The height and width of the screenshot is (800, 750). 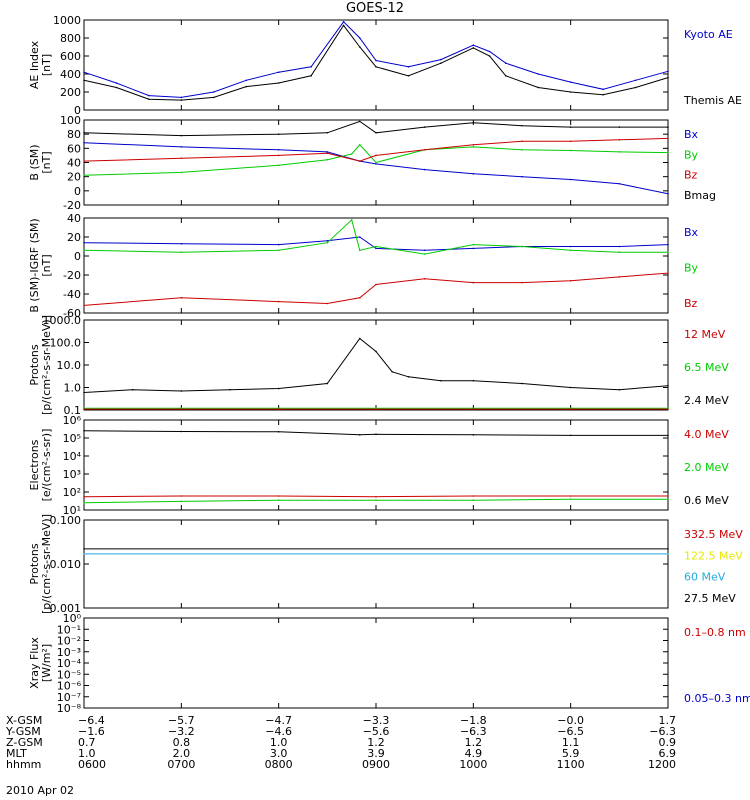 What do you see at coordinates (16, 753) in the screenshot?
I see `x-row-label: MLT` at bounding box center [16, 753].